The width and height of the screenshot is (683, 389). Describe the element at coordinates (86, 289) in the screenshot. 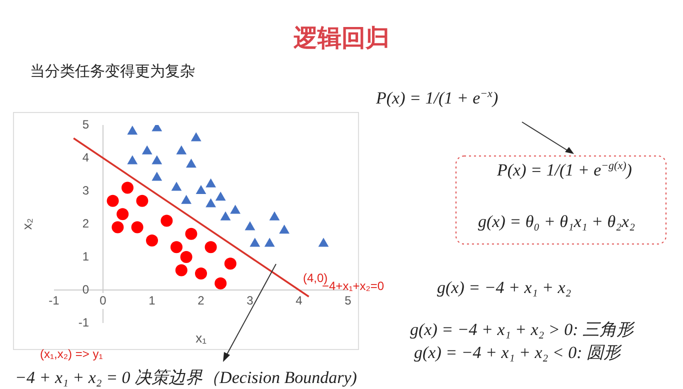

I see `y-tick-label: 0` at that location.